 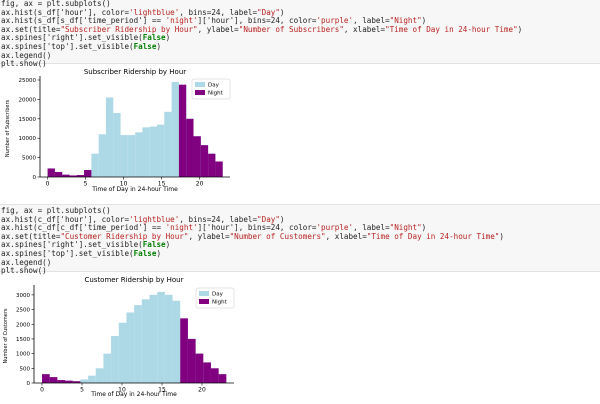 I want to click on y-tick-label: 1500, so click(x=23, y=340).